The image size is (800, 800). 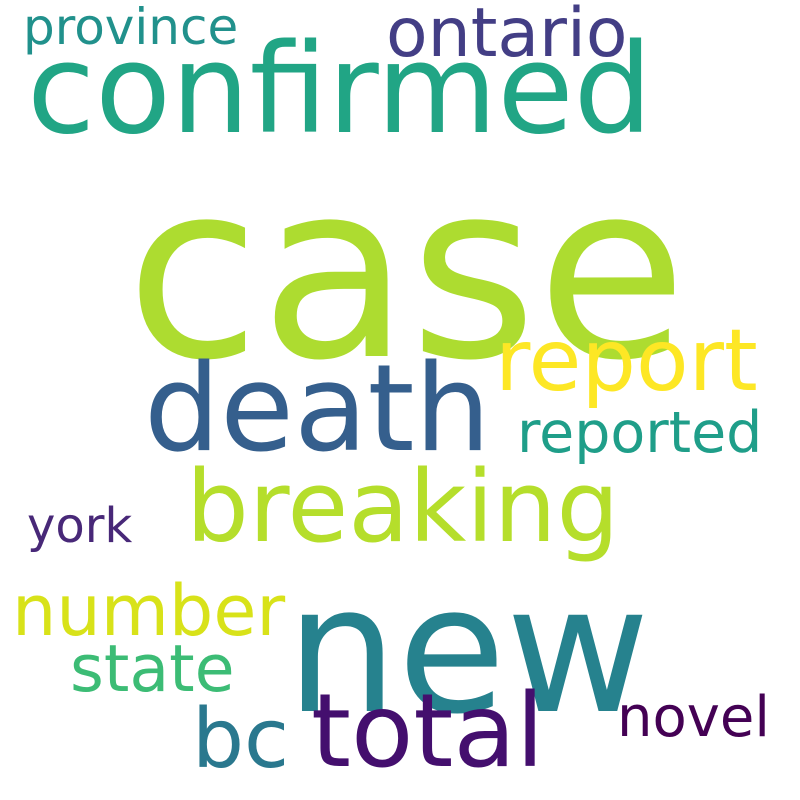 I want to click on word-breaking: breaking, so click(x=403, y=507).